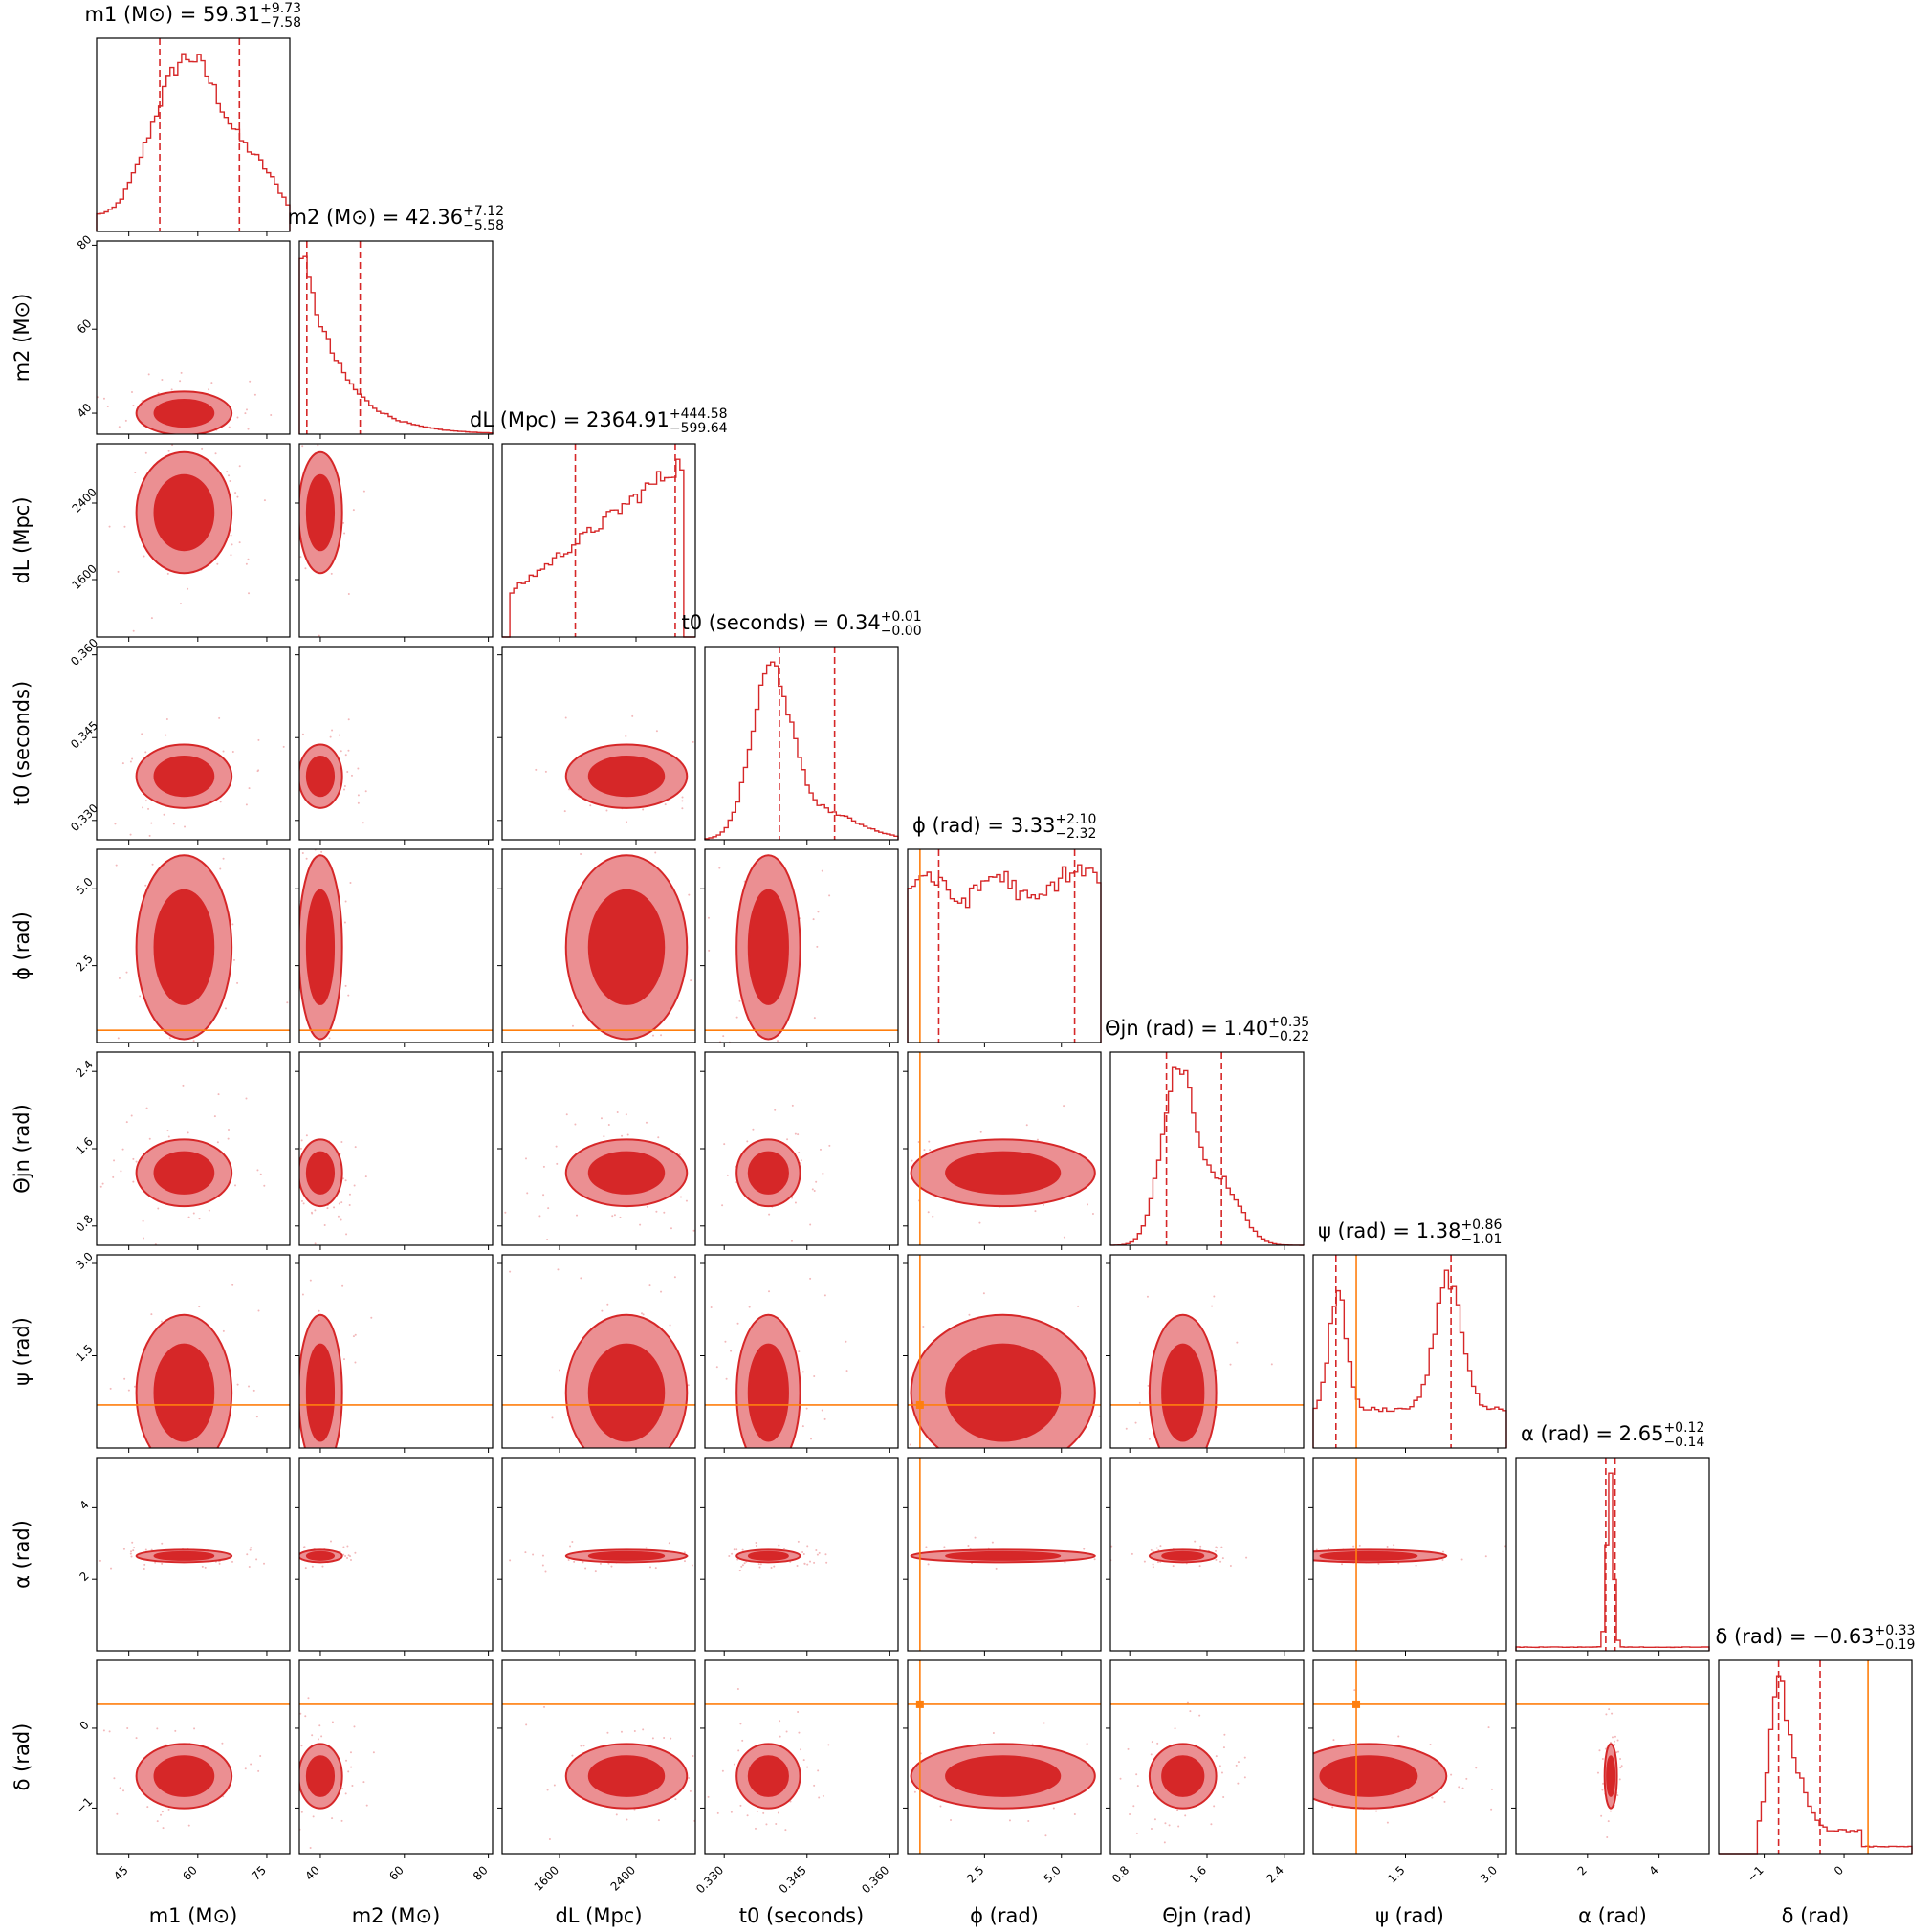 Image resolution: width=1932 pixels, height=1932 pixels. I want to click on y-axis-label-phi: ϕ (rad), so click(22, 945).